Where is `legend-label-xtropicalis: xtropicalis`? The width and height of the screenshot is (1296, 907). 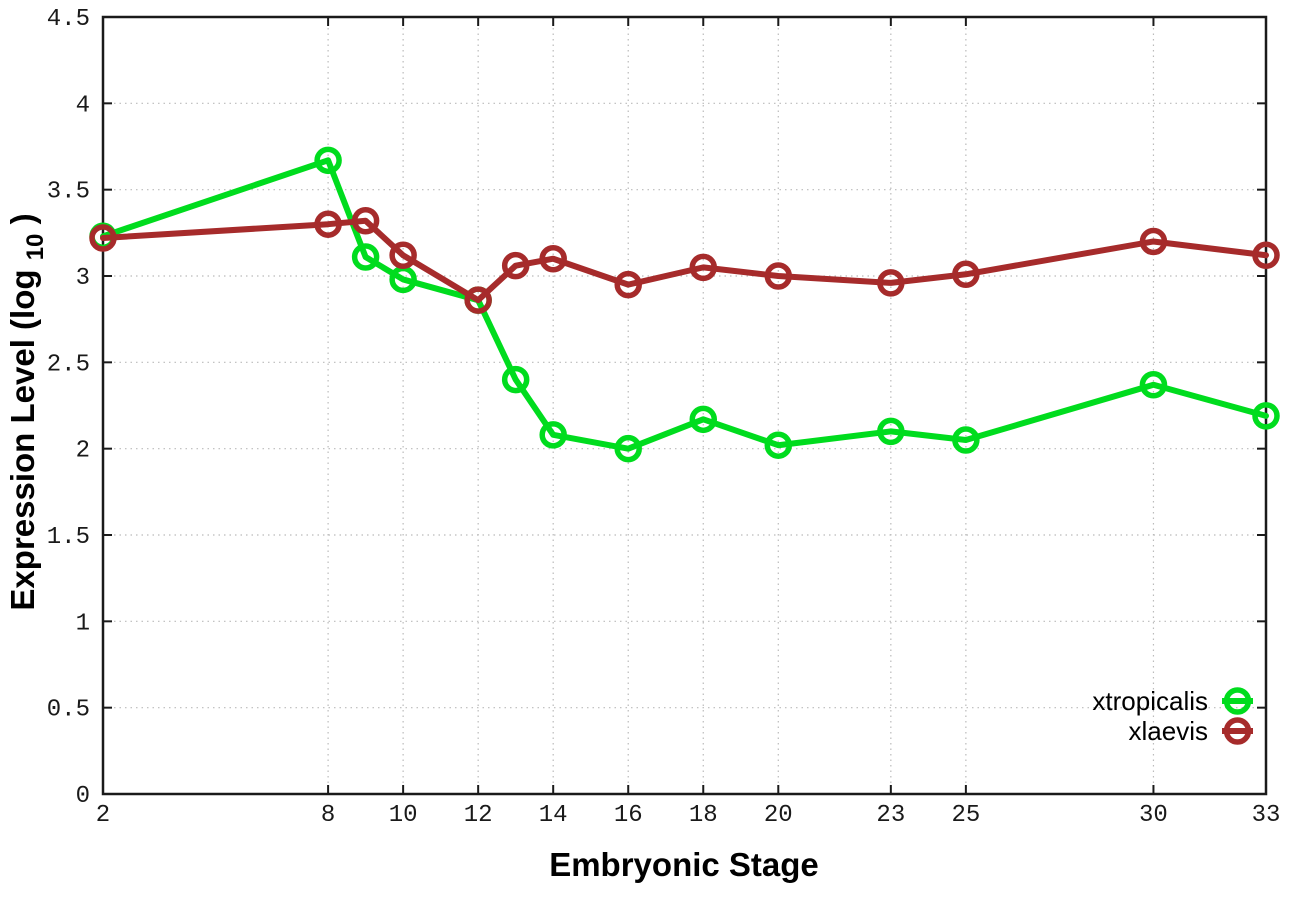
legend-label-xtropicalis: xtropicalis is located at coordinates (1150, 701).